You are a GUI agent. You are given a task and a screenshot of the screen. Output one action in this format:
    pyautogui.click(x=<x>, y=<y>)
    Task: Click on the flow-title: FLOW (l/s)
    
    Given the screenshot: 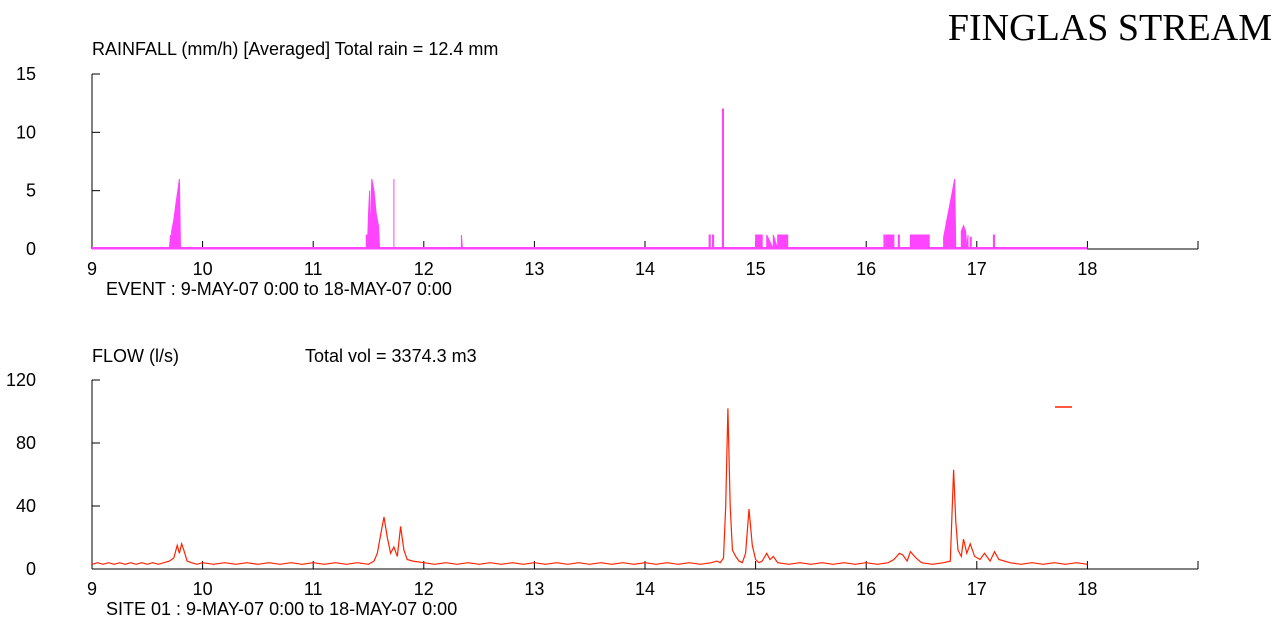 What is the action you would take?
    pyautogui.click(x=135, y=356)
    